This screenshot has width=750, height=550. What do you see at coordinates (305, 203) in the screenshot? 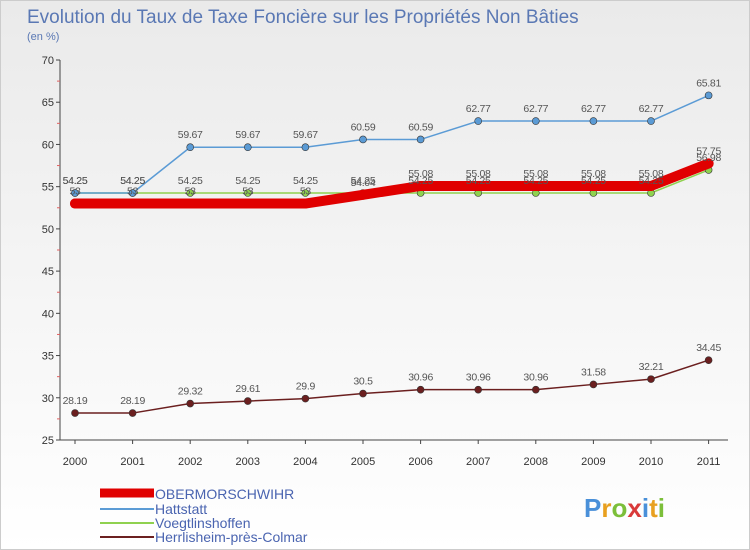
I see `point-obermorschwihr-2004` at bounding box center [305, 203].